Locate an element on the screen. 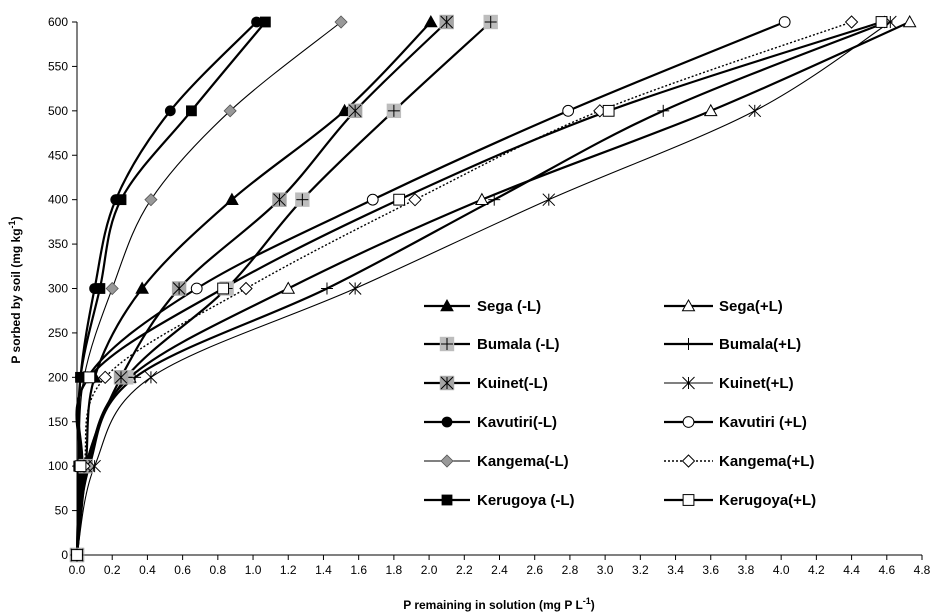  y-tick-label: 600 is located at coordinates (58, 22).